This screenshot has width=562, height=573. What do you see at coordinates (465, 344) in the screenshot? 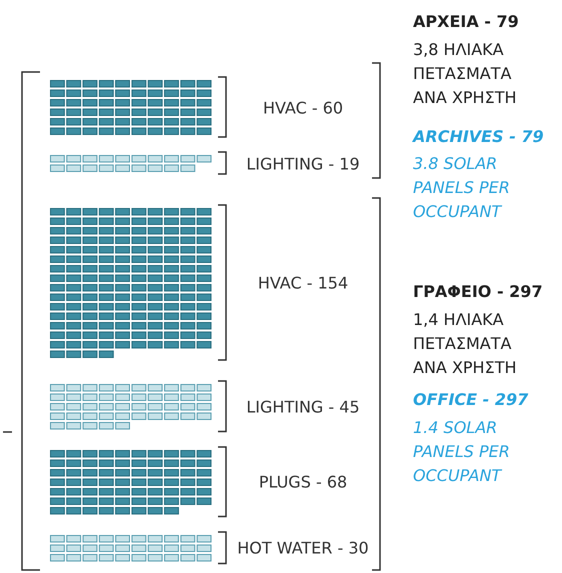
I see `text: 1,4 ΗΛΙΑΚΑ ΠΕΤΑΣΜΑΤΑ ΑΝΑ ΧΡΗΣΤΗ` at bounding box center [465, 344].